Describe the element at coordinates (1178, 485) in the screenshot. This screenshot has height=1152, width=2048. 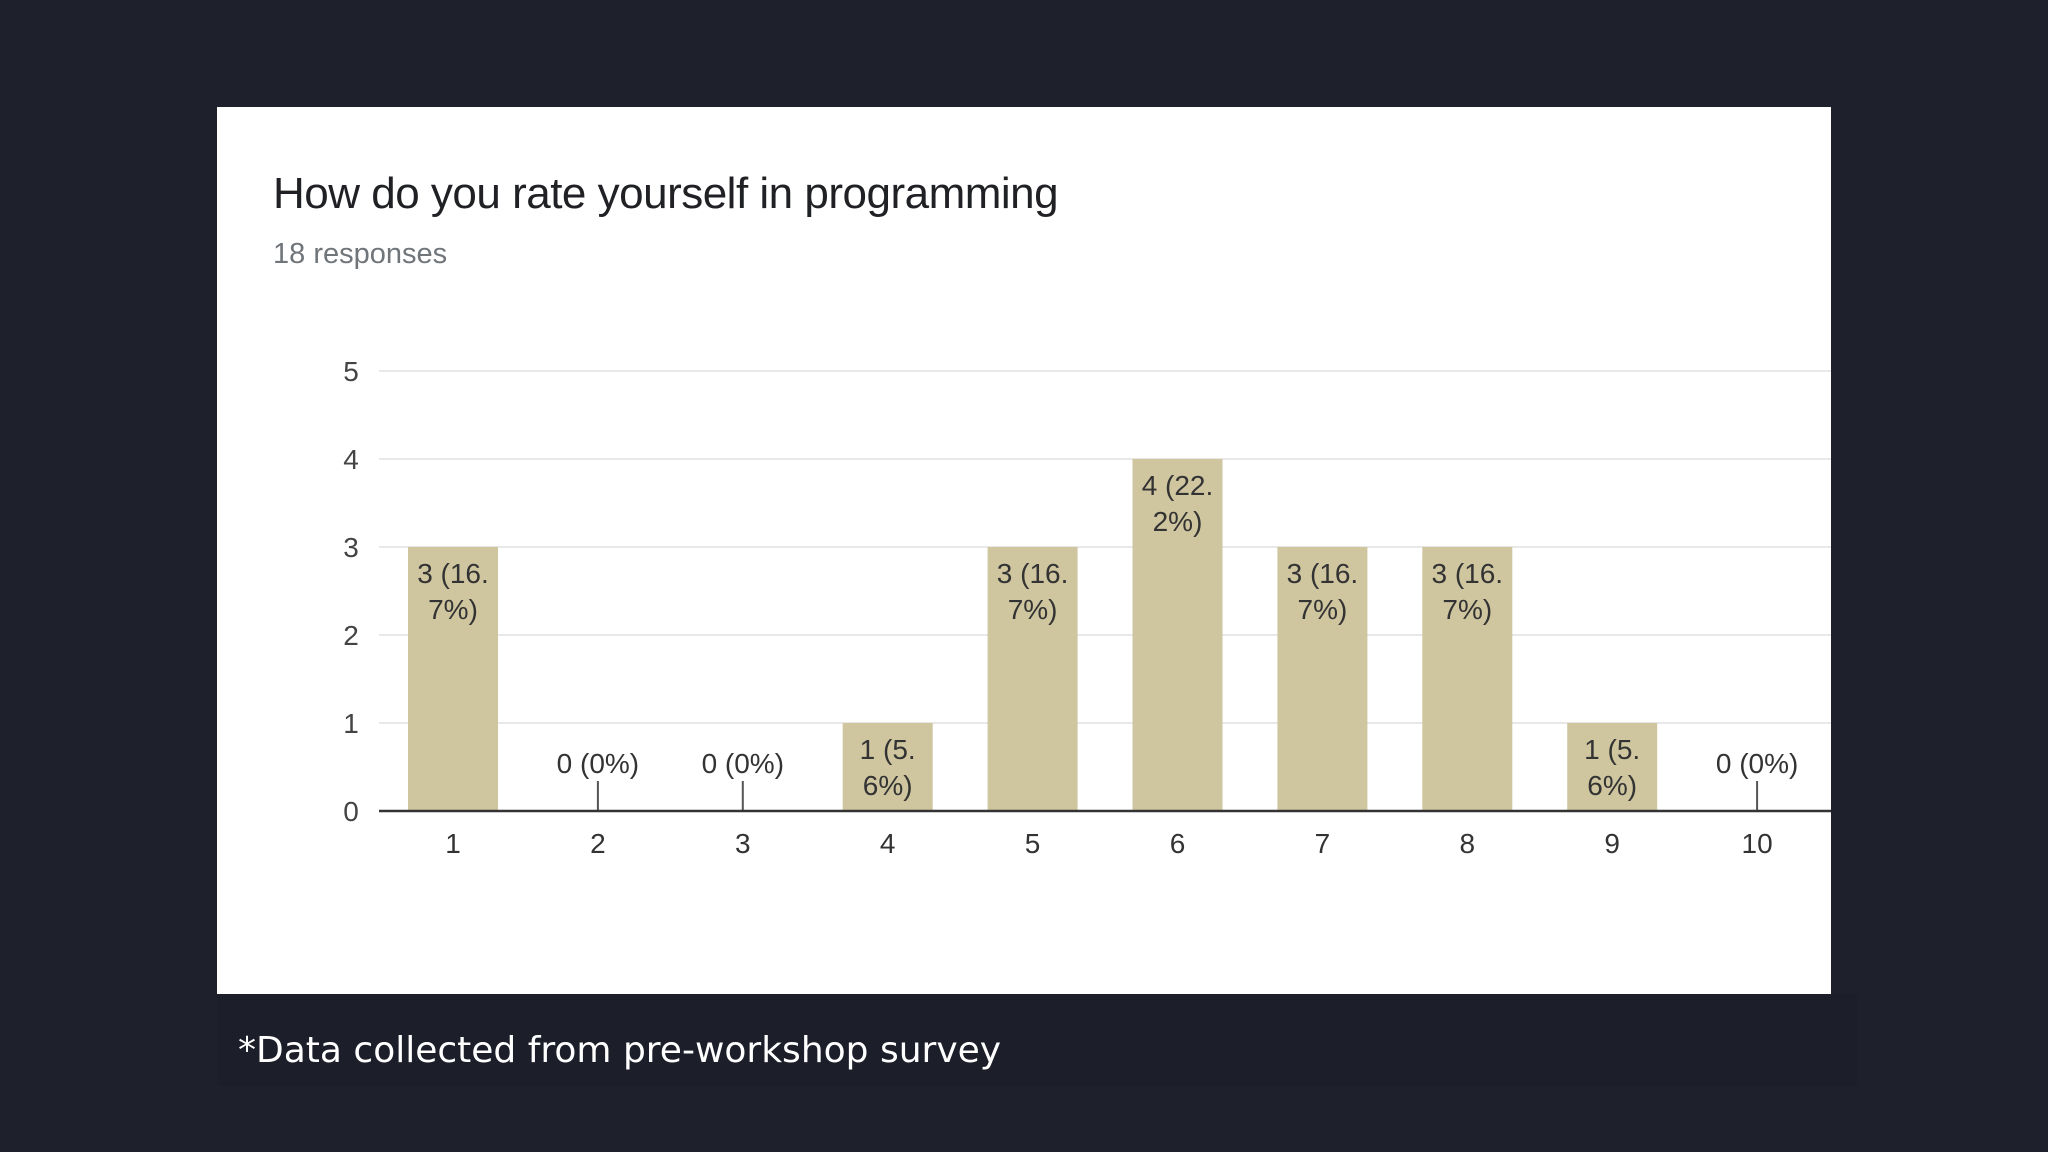
I see `data-label: 4 (22.` at that location.